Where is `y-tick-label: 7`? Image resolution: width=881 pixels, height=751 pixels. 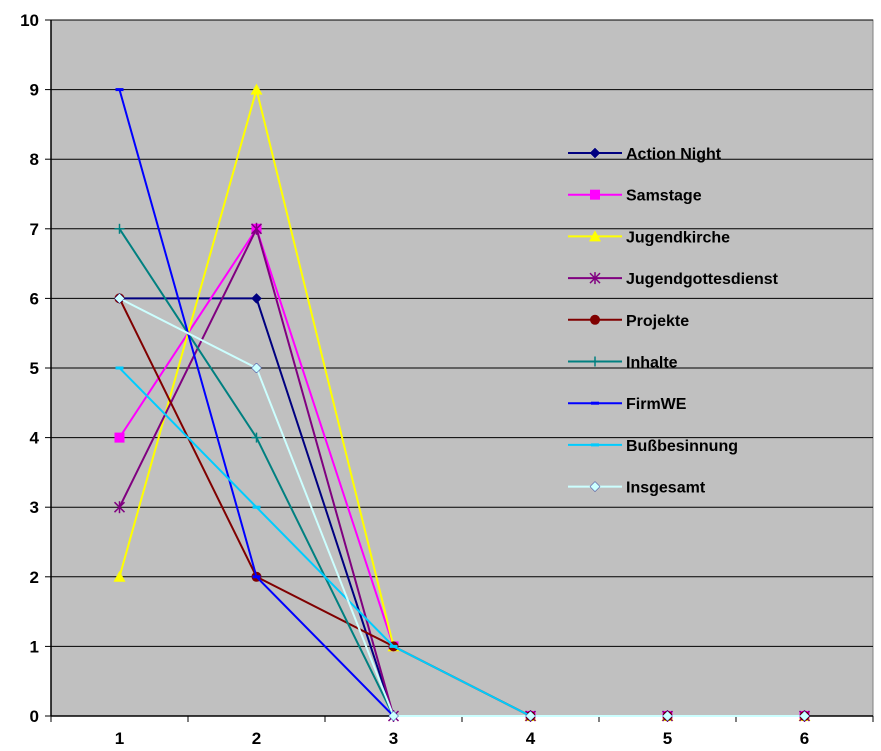
y-tick-label: 7 is located at coordinates (34, 229).